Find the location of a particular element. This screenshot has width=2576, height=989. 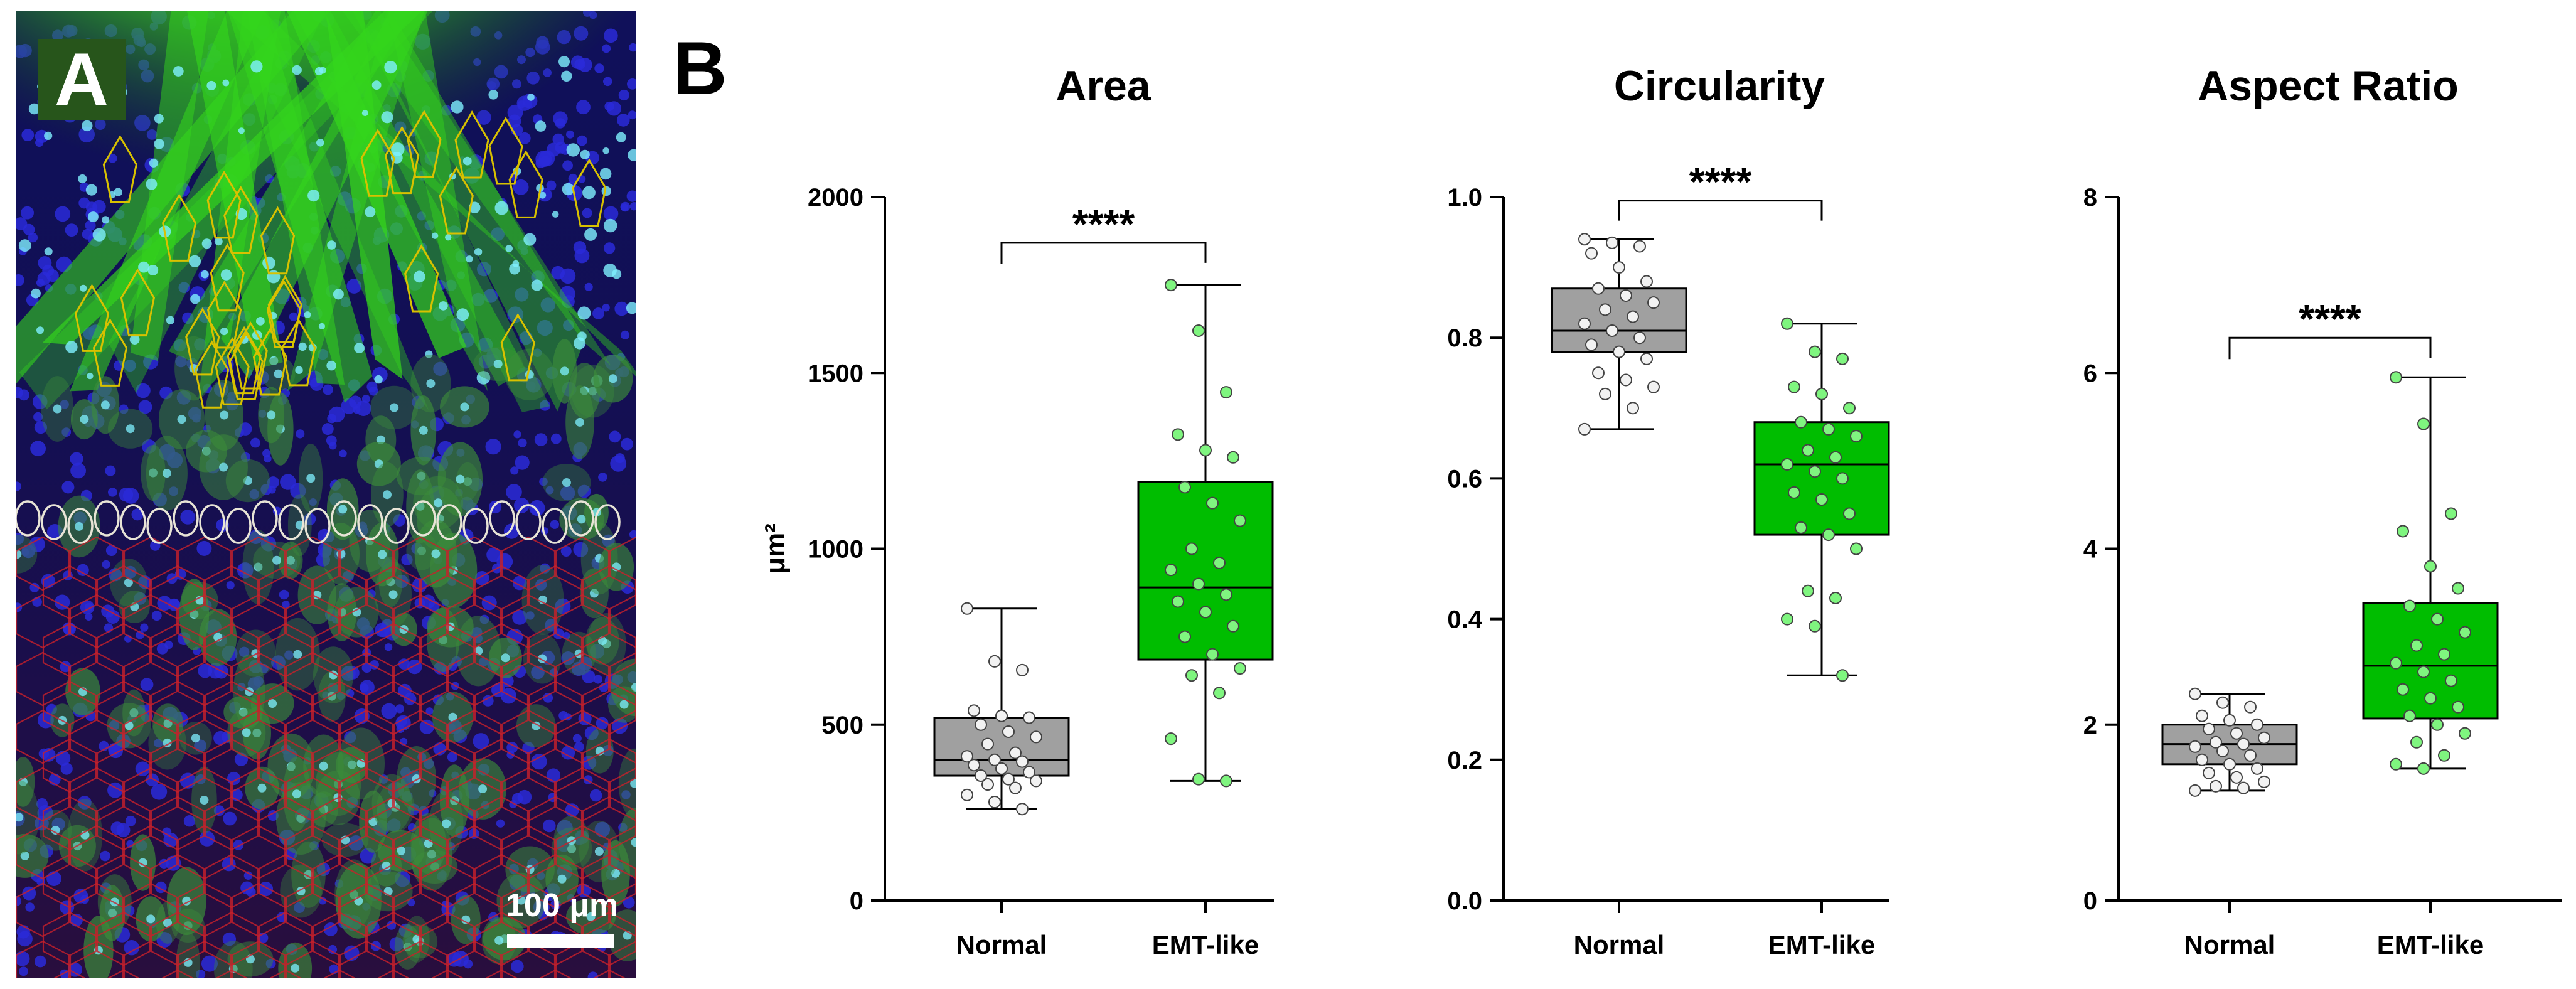

panel-b-label: B is located at coordinates (700, 68).